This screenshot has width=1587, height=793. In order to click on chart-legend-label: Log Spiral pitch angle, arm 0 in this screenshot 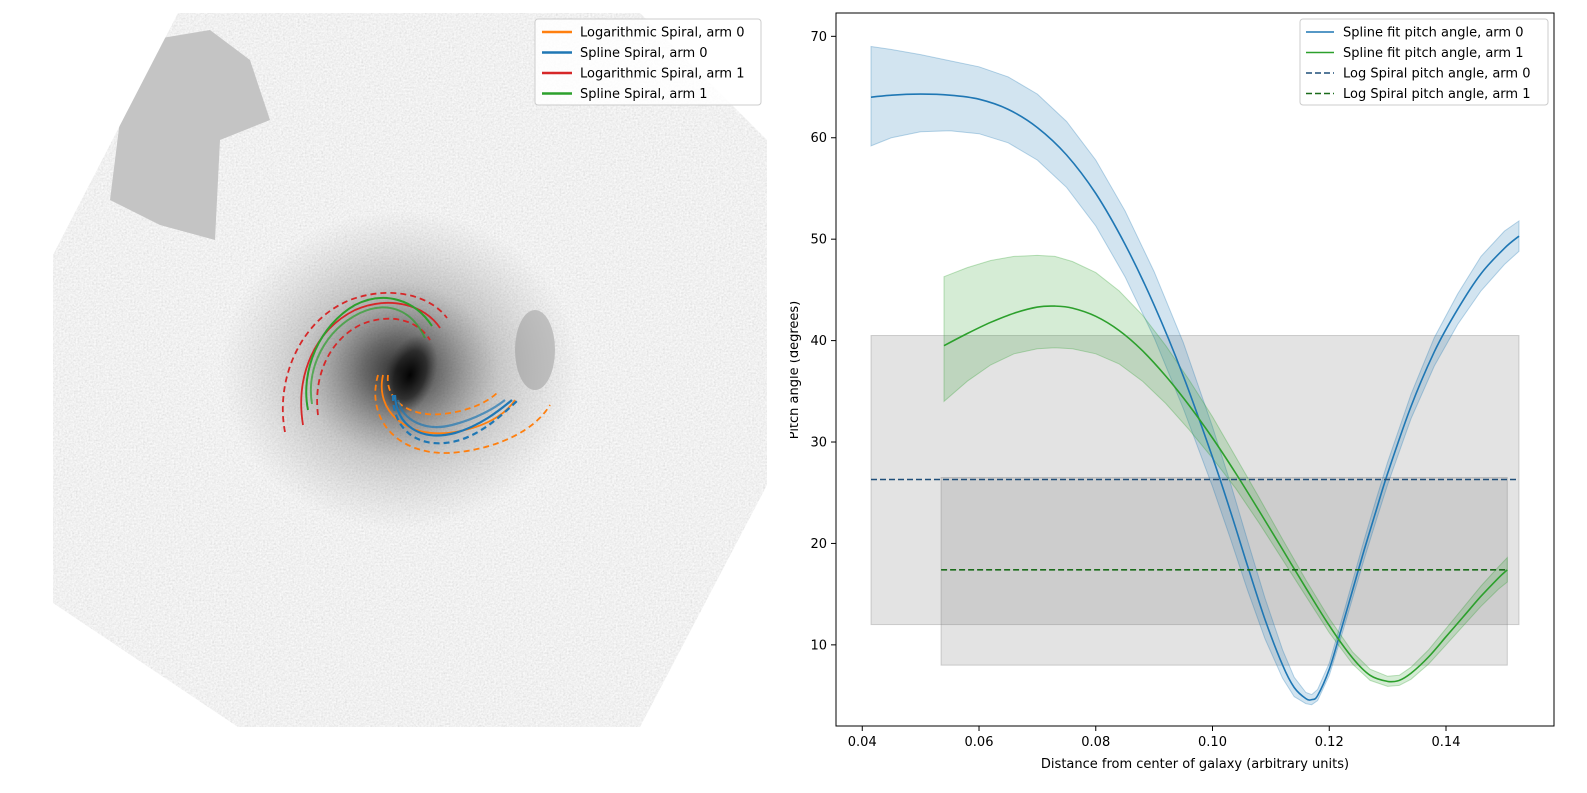, I will do `click(1436, 74)`.